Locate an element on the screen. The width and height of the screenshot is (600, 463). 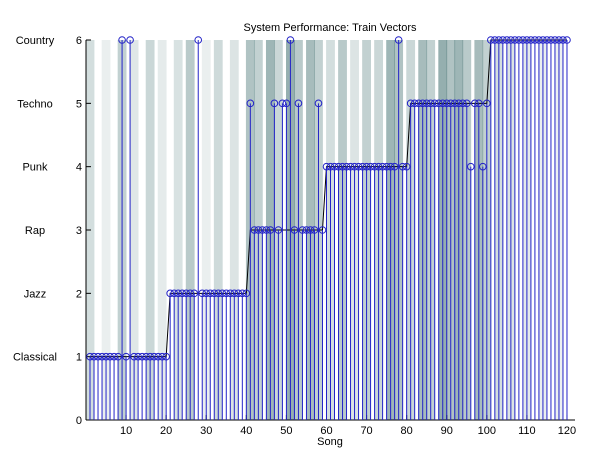
x-tick-label: 80 is located at coordinates (407, 431).